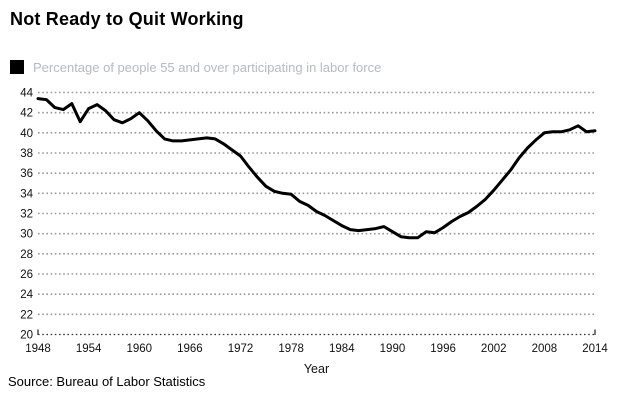 This screenshot has width=630, height=400. Describe the element at coordinates (26, 194) in the screenshot. I see `y-tick-label: 34` at that location.